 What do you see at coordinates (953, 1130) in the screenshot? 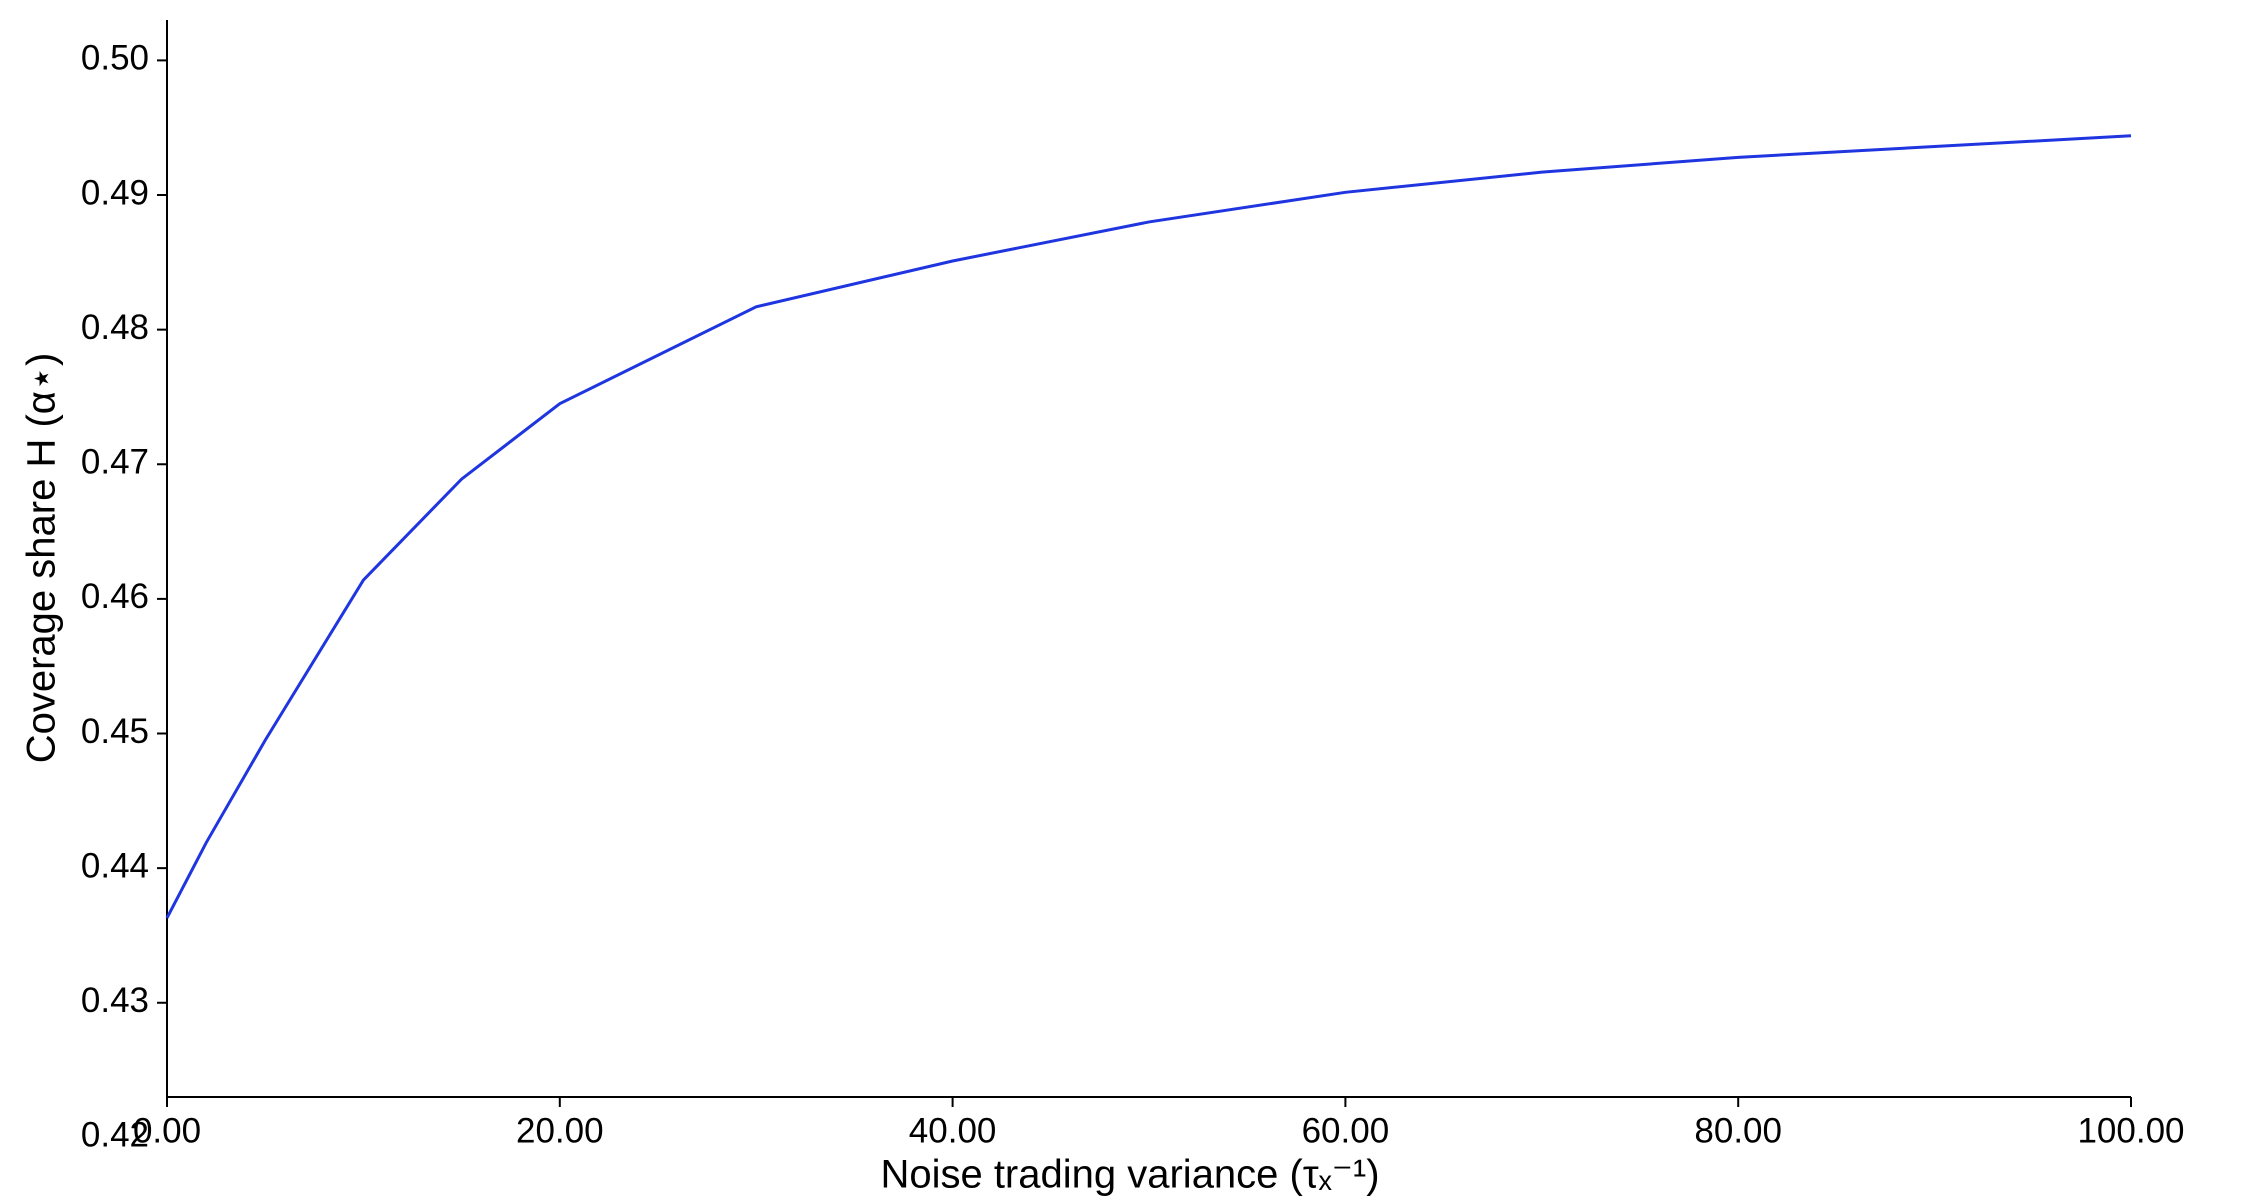
I see `x-tick-label: 40.00` at bounding box center [953, 1130].